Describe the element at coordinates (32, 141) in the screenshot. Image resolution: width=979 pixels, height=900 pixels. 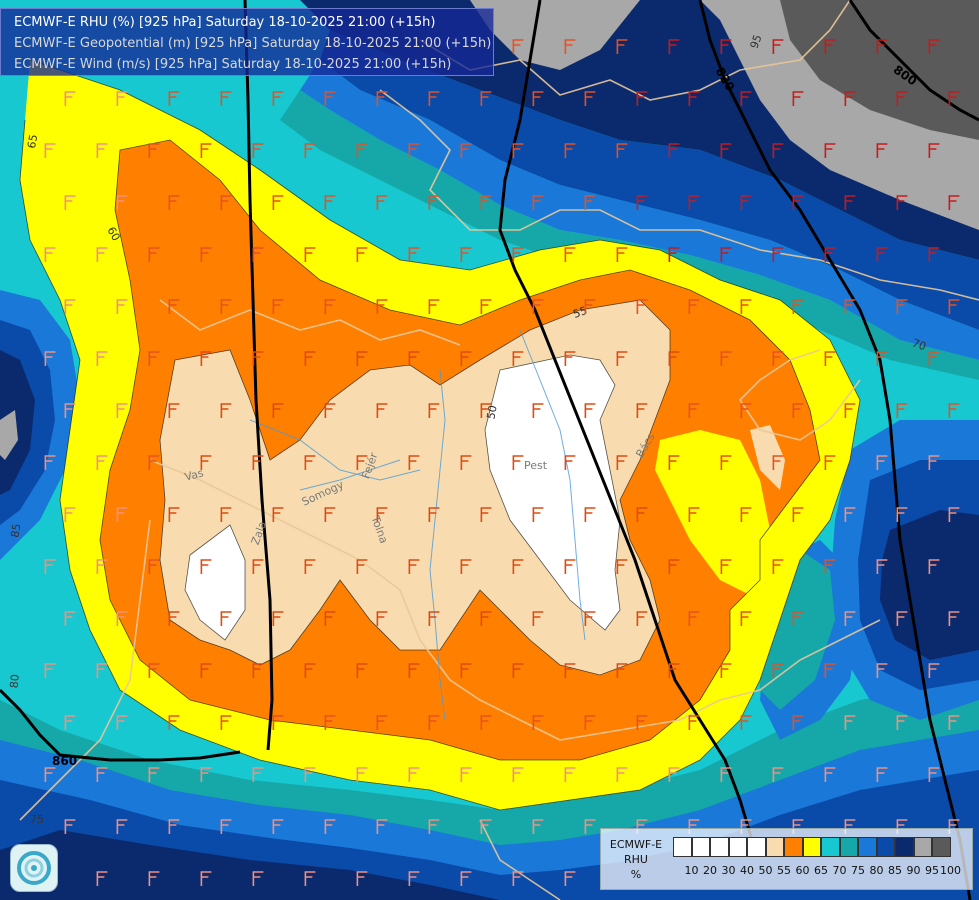
I see `contour-label-65: 65` at that location.